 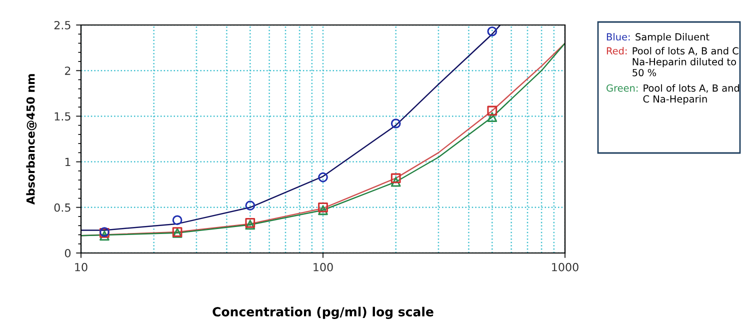 I want to click on x-tick-label: 100, so click(x=323, y=267).